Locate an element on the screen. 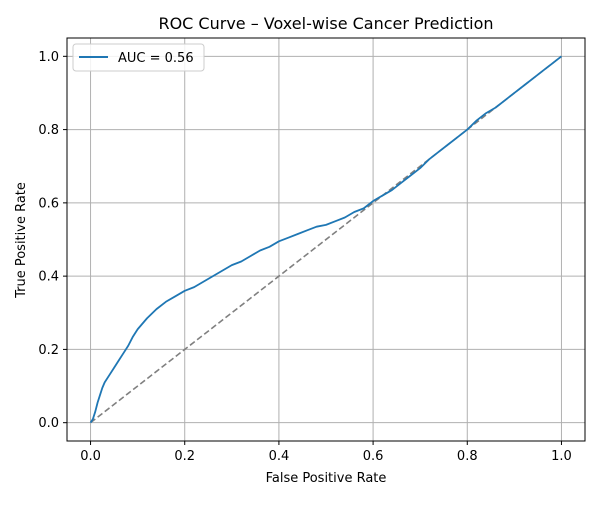  legend-box is located at coordinates (138, 57).